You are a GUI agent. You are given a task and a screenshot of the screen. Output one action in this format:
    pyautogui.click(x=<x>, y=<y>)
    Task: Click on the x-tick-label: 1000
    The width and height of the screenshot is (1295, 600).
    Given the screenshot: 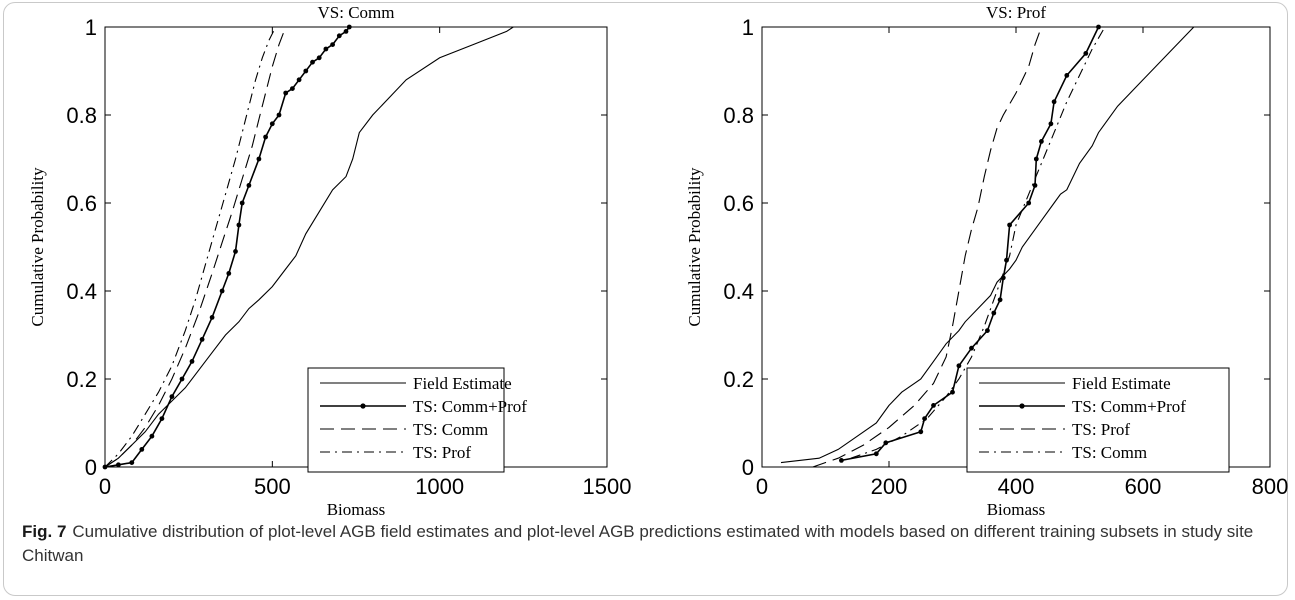 What is the action you would take?
    pyautogui.click(x=439, y=486)
    